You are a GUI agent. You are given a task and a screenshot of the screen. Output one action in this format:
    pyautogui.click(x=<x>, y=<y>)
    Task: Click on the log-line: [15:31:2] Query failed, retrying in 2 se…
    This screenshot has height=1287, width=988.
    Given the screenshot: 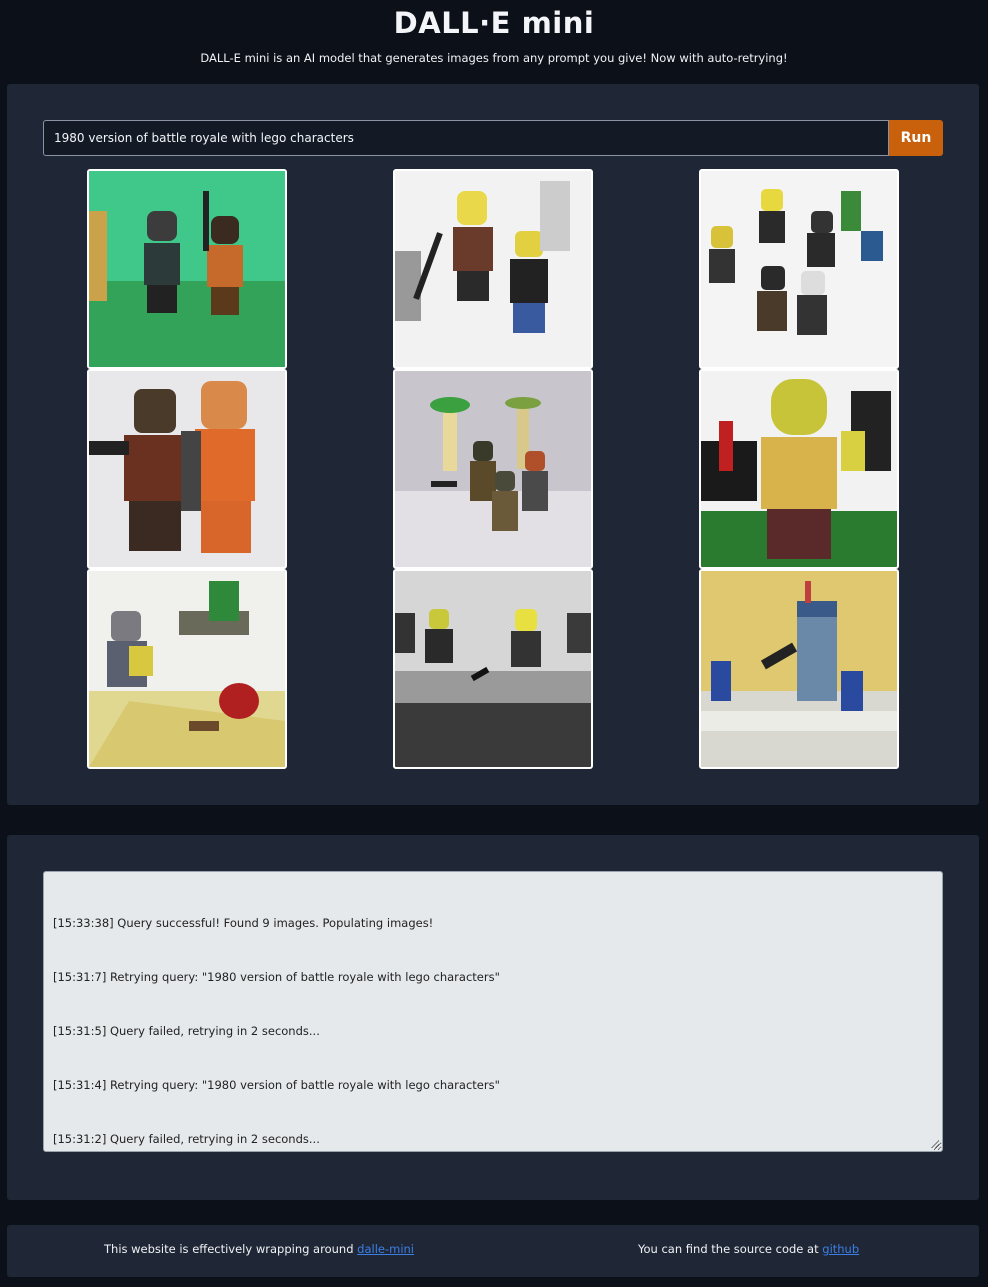 What is the action you would take?
    pyautogui.click(x=186, y=1139)
    